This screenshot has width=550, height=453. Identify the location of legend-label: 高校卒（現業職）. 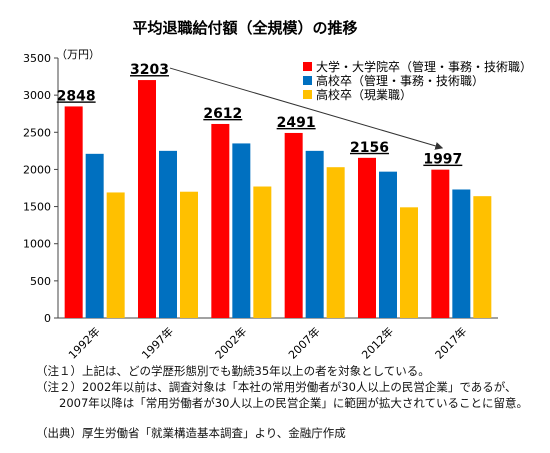
(364, 94).